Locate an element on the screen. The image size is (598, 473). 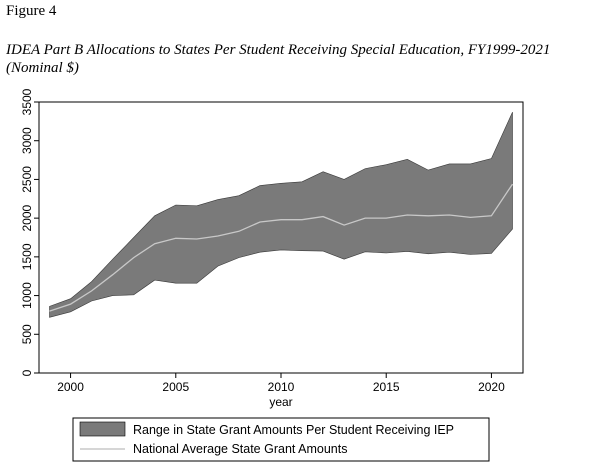
x-tick-label: 2000 is located at coordinates (70, 387).